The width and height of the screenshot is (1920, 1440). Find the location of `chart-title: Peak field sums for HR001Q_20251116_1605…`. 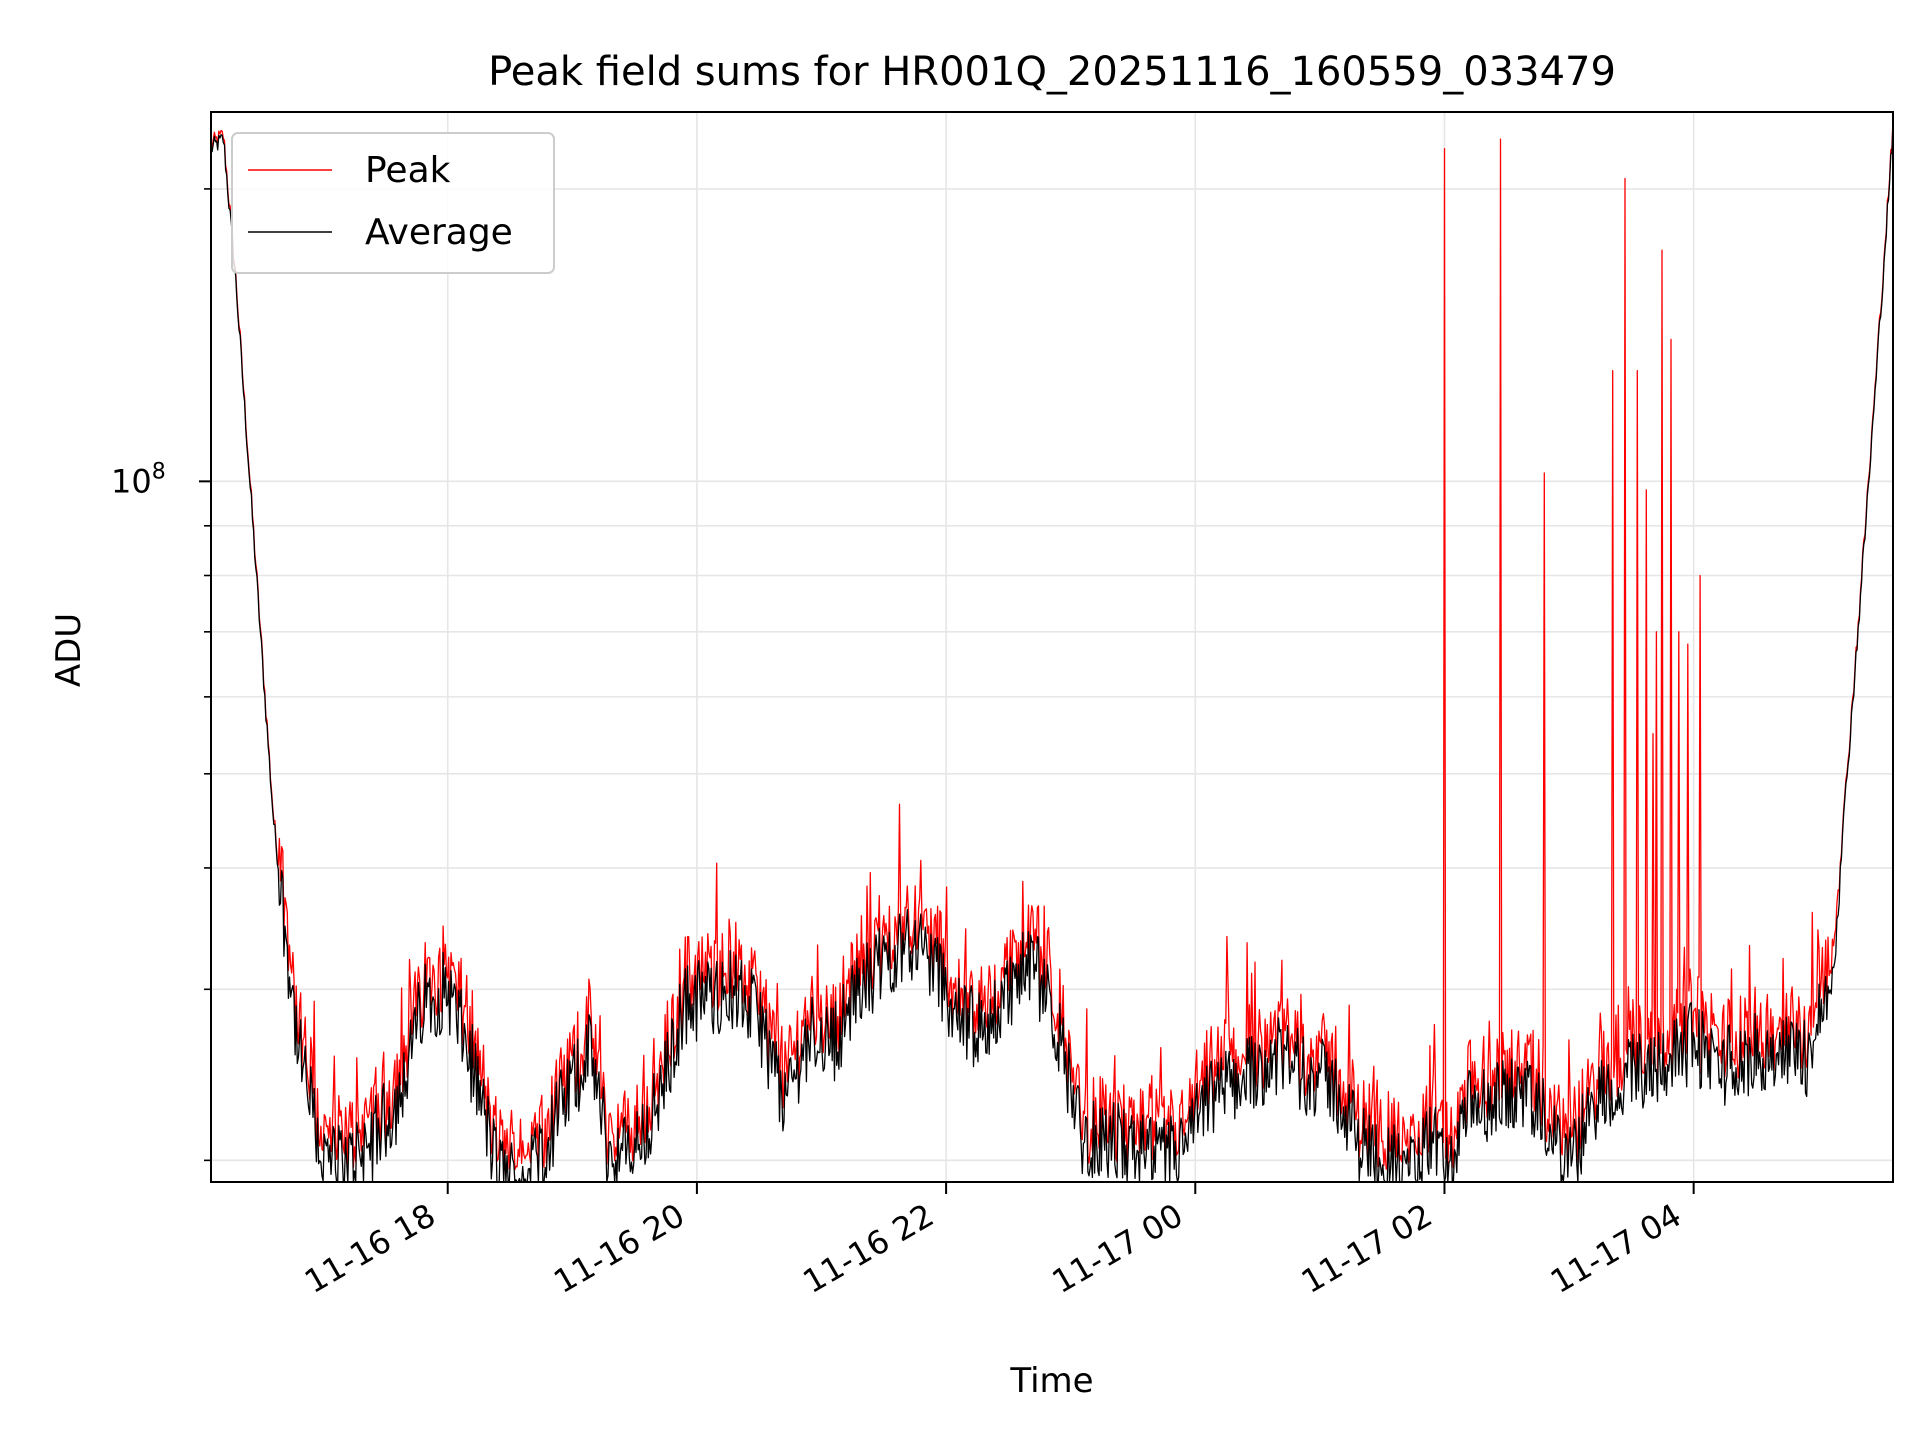

chart-title: Peak field sums for HR001Q_20251116_1605… is located at coordinates (1052, 72).